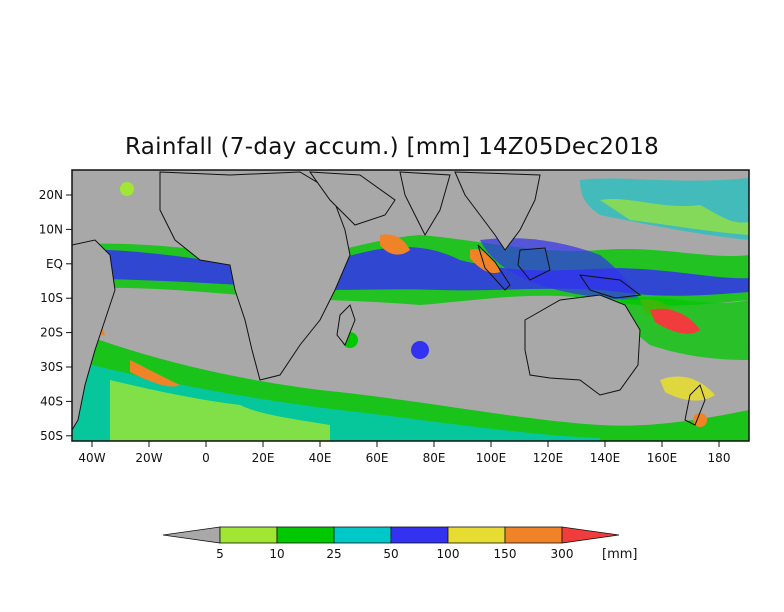  What do you see at coordinates (404, 453) in the screenshot?
I see `longitude-axis: 40W 20W 0 20E 40E 60E 80E 100E 120E 140E 160E 180` at bounding box center [404, 453].